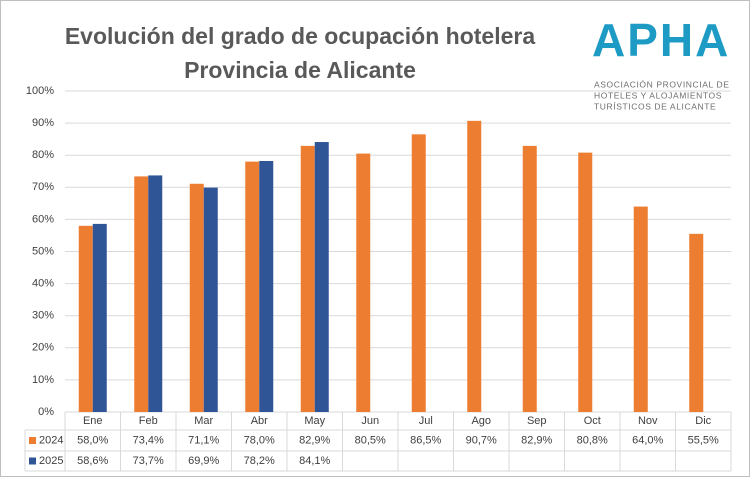  I want to click on logo-line: HOTELES Y ALOJAMIENTOS, so click(658, 95).